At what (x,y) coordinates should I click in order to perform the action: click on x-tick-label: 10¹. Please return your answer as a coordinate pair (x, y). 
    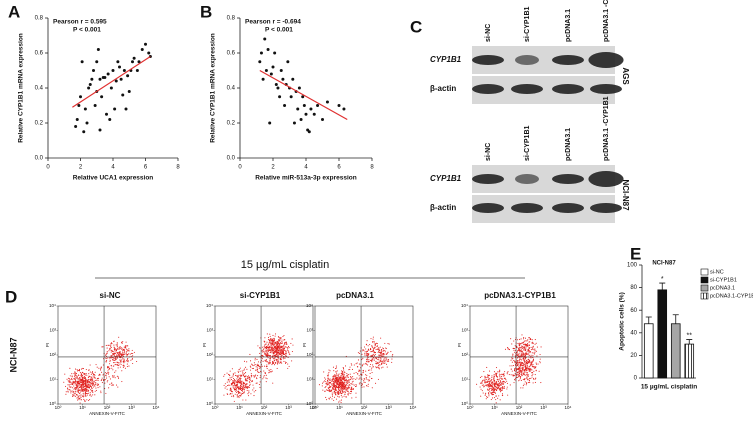
    Looking at the image, I should click on (239, 407).